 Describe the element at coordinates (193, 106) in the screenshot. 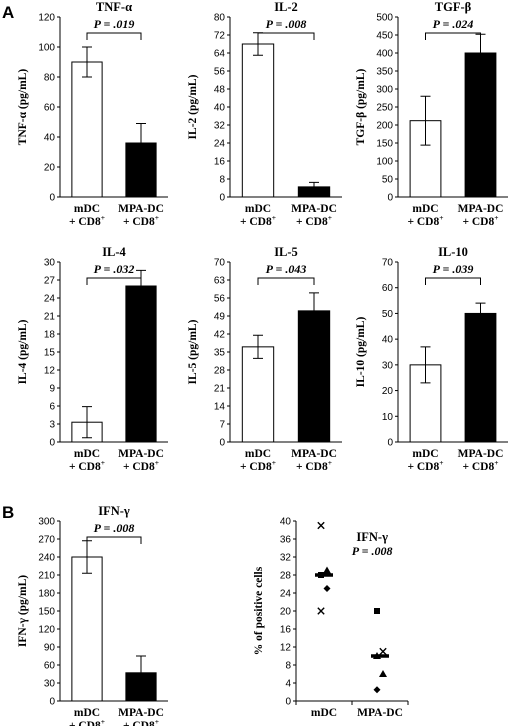

I see `y-axis-label: IL-2 (pg/mL)` at that location.